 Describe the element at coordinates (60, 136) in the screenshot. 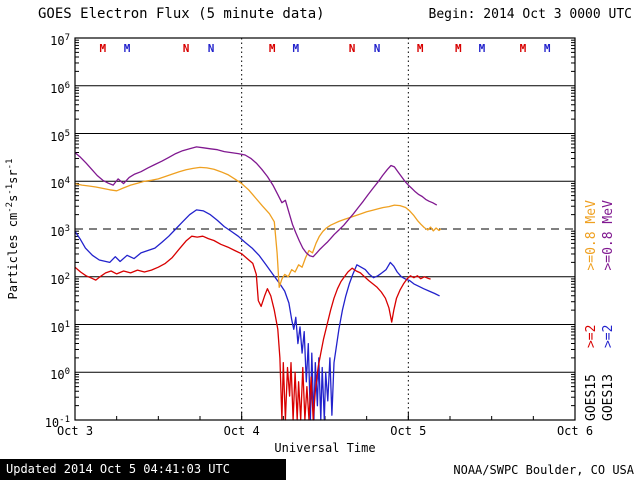

I see `y-tick-label: 10⁵` at that location.